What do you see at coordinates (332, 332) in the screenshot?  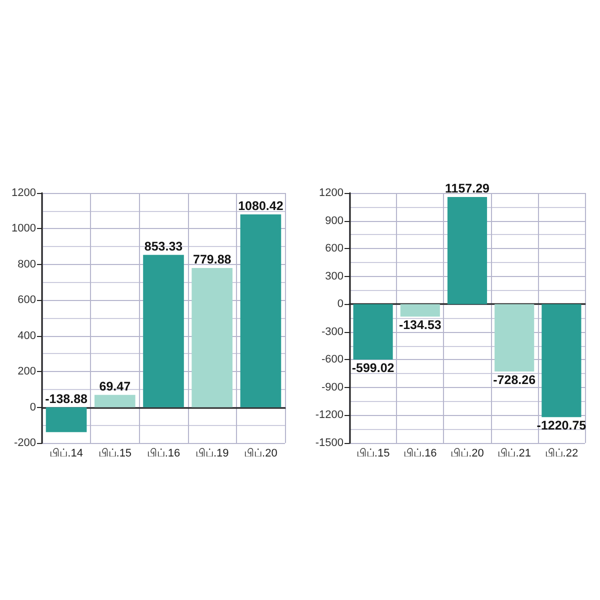 I see `y-tick-label: -300` at bounding box center [332, 332].